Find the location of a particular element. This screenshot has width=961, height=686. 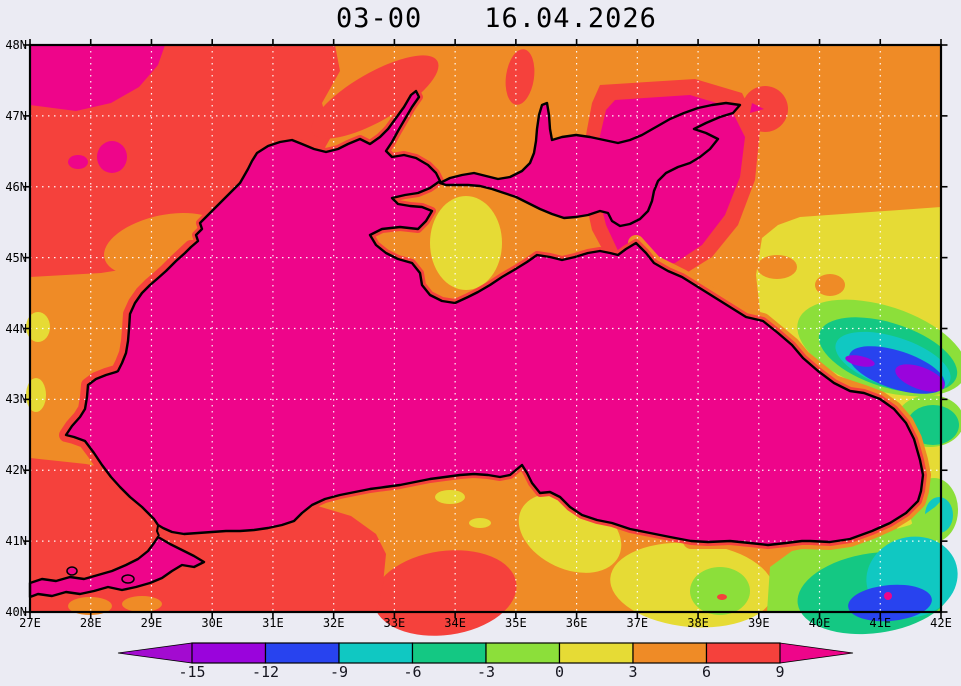

colorbar-tick-label: -9 is located at coordinates (339, 672).